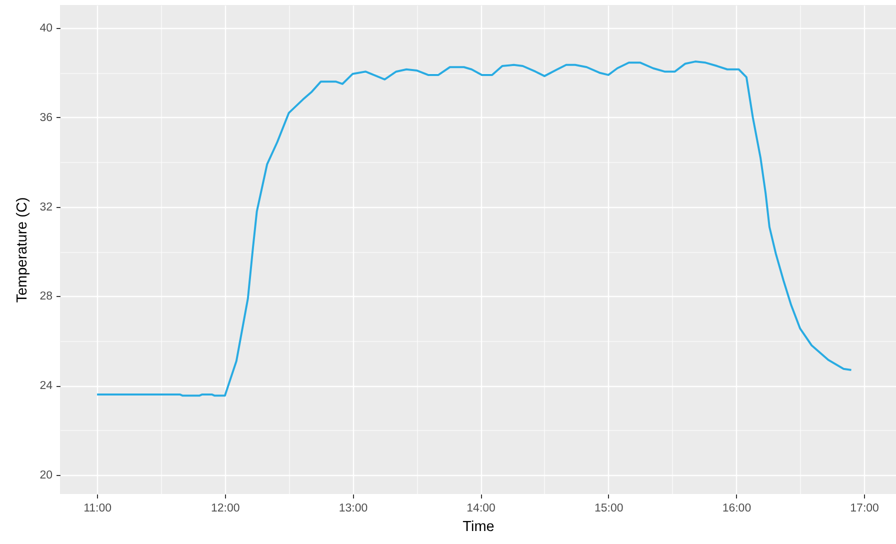 This screenshot has height=544, width=896. I want to click on x-tick-label: 14:00, so click(481, 508).